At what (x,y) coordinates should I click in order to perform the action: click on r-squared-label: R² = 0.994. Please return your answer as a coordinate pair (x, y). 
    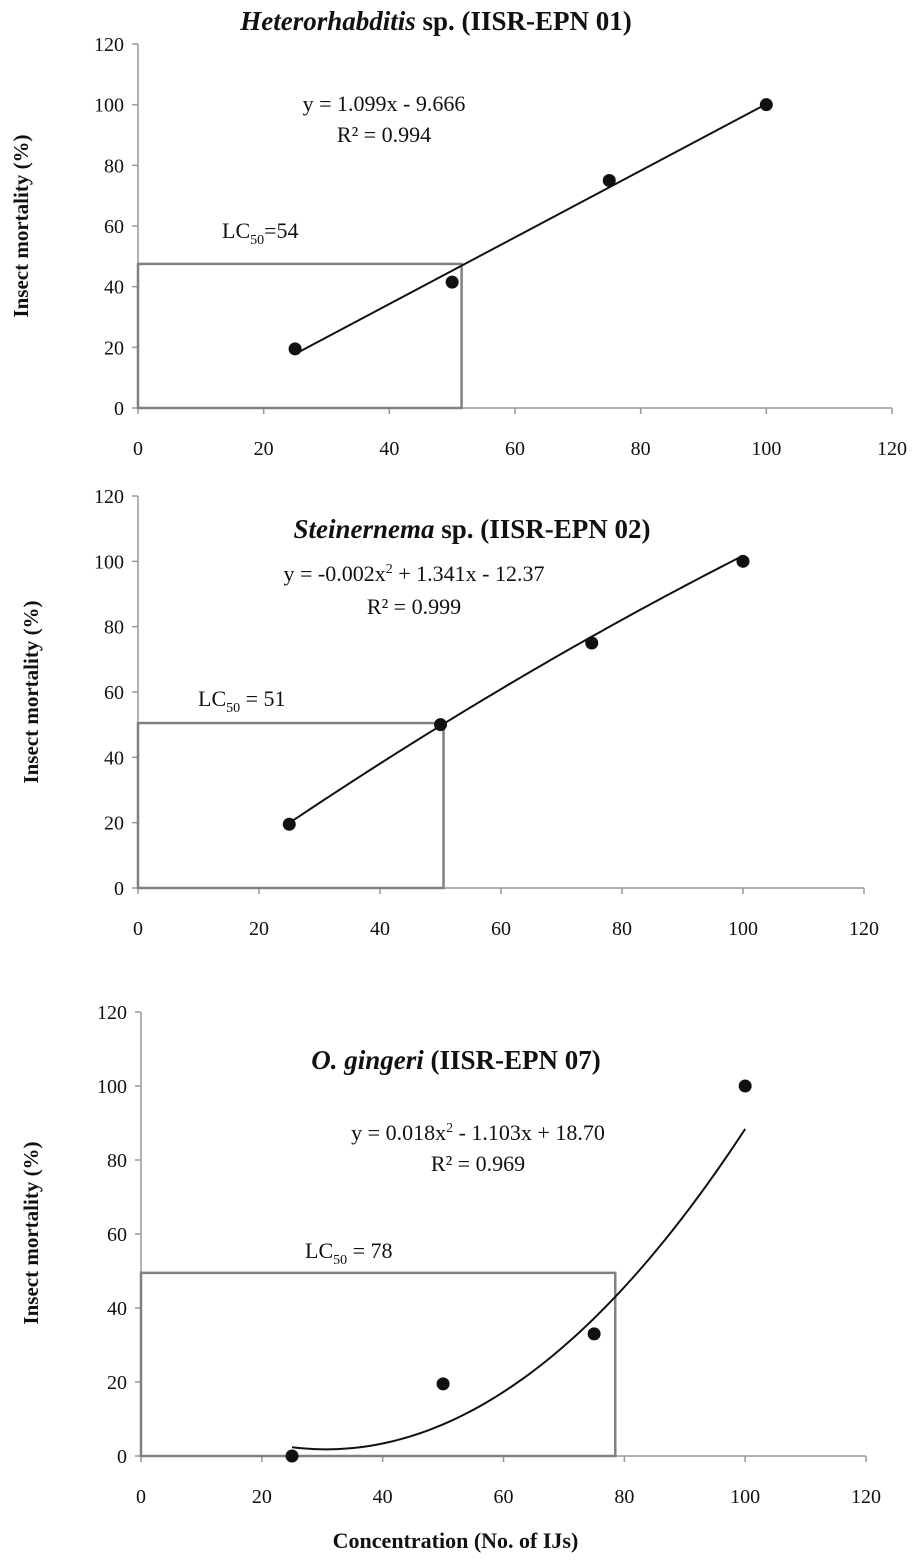
    Looking at the image, I should click on (384, 134).